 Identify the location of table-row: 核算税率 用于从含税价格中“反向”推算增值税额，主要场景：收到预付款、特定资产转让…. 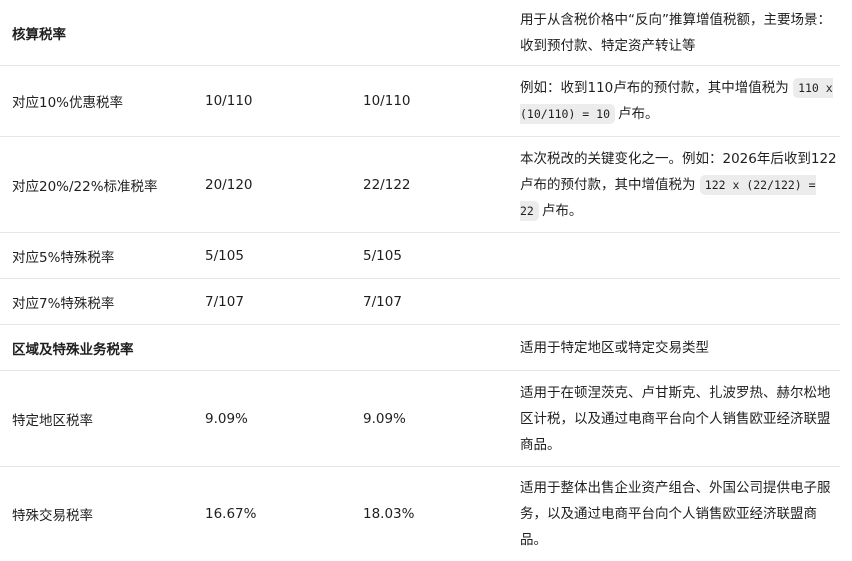
(420, 33).